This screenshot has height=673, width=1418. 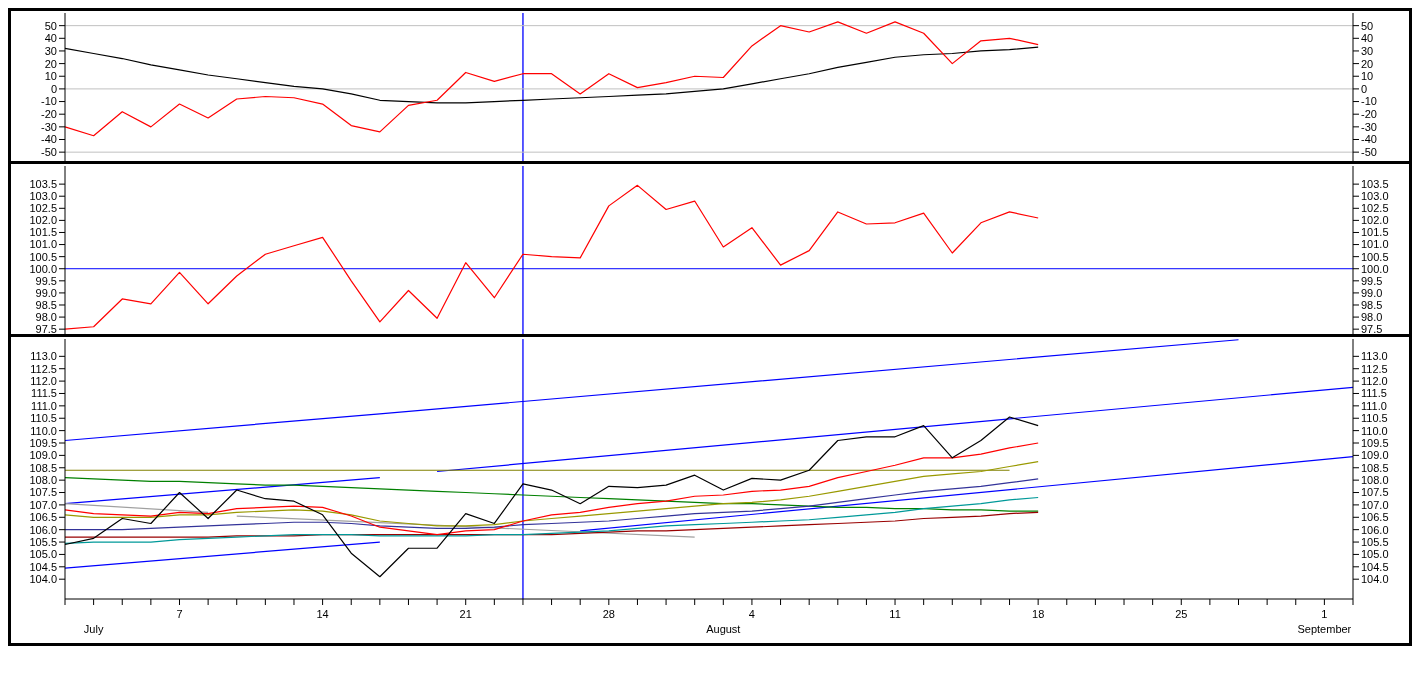 I want to click on y2-tick-label: 98.0, so click(x=1372, y=316).